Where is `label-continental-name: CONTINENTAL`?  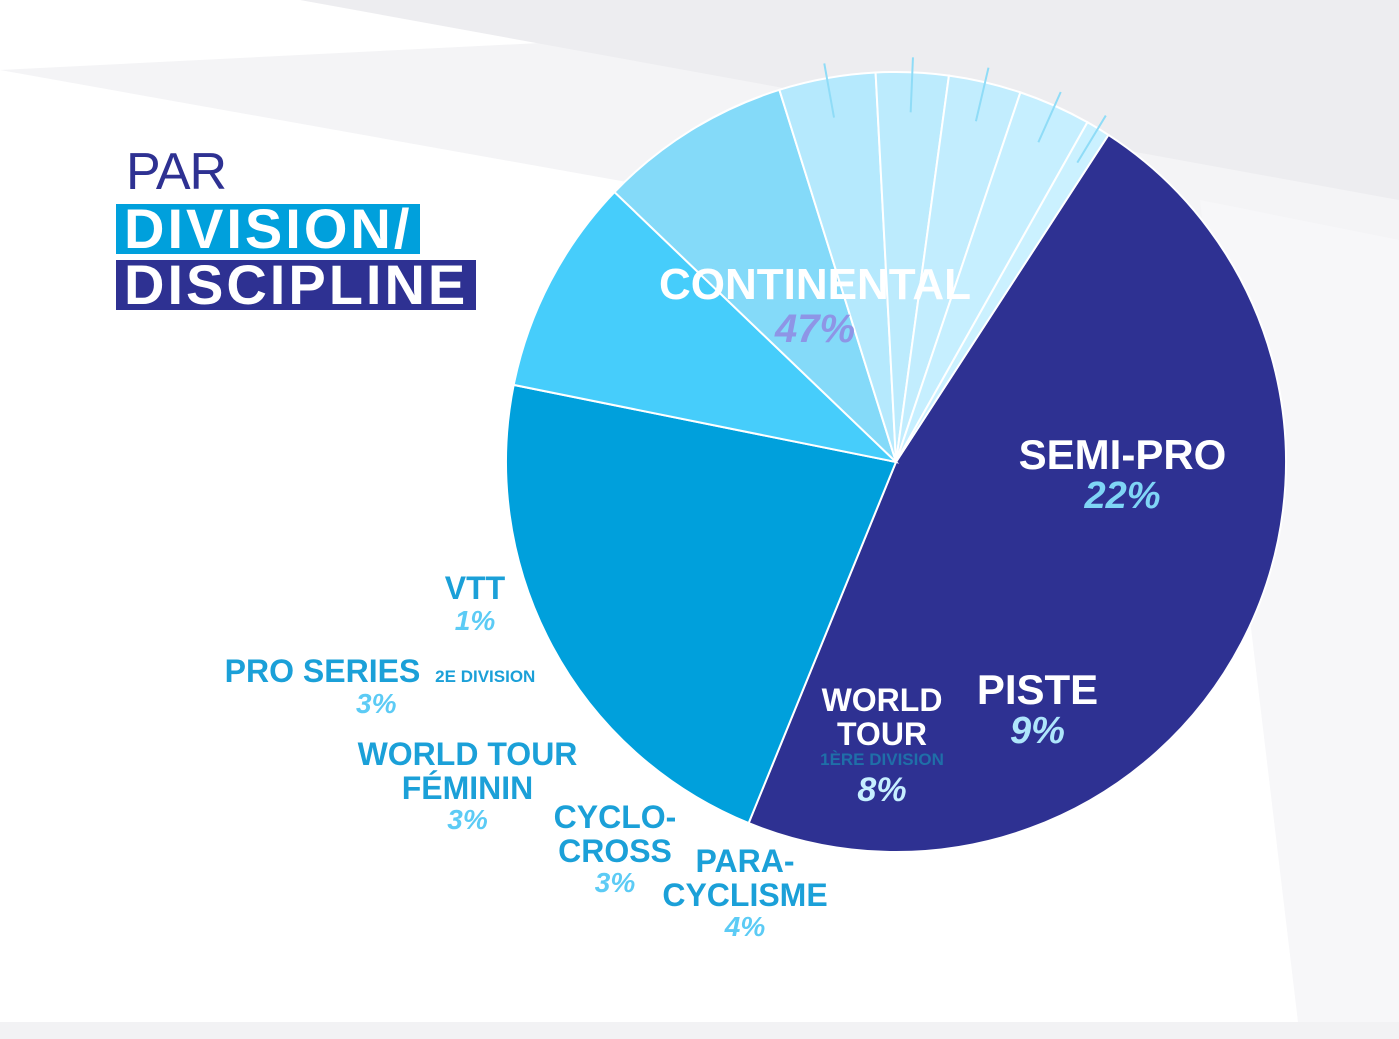
label-continental-name: CONTINENTAL is located at coordinates (815, 284).